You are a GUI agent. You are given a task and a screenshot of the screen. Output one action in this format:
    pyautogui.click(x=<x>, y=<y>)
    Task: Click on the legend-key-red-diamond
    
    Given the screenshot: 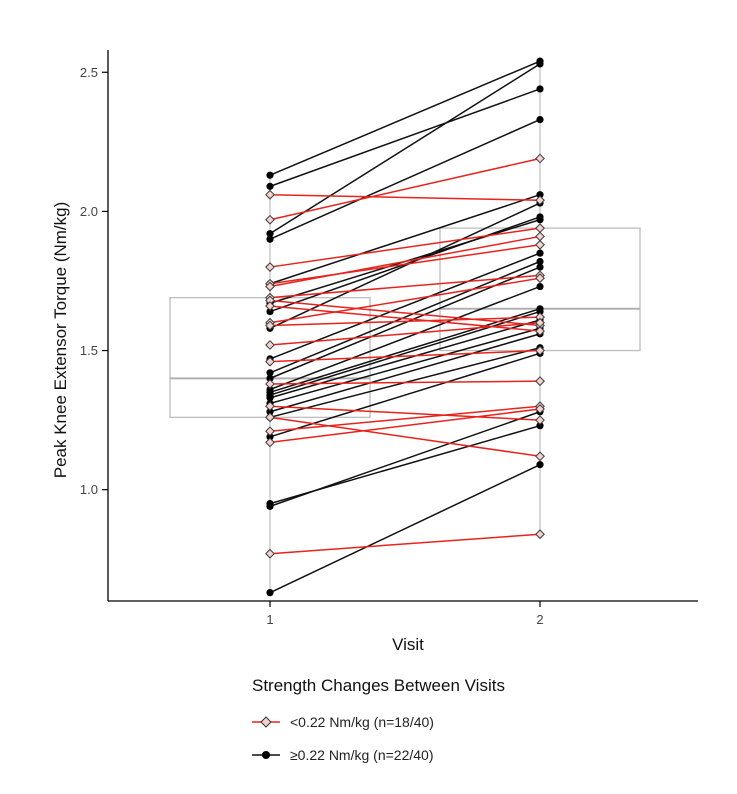 What is the action you would take?
    pyautogui.click(x=266, y=722)
    